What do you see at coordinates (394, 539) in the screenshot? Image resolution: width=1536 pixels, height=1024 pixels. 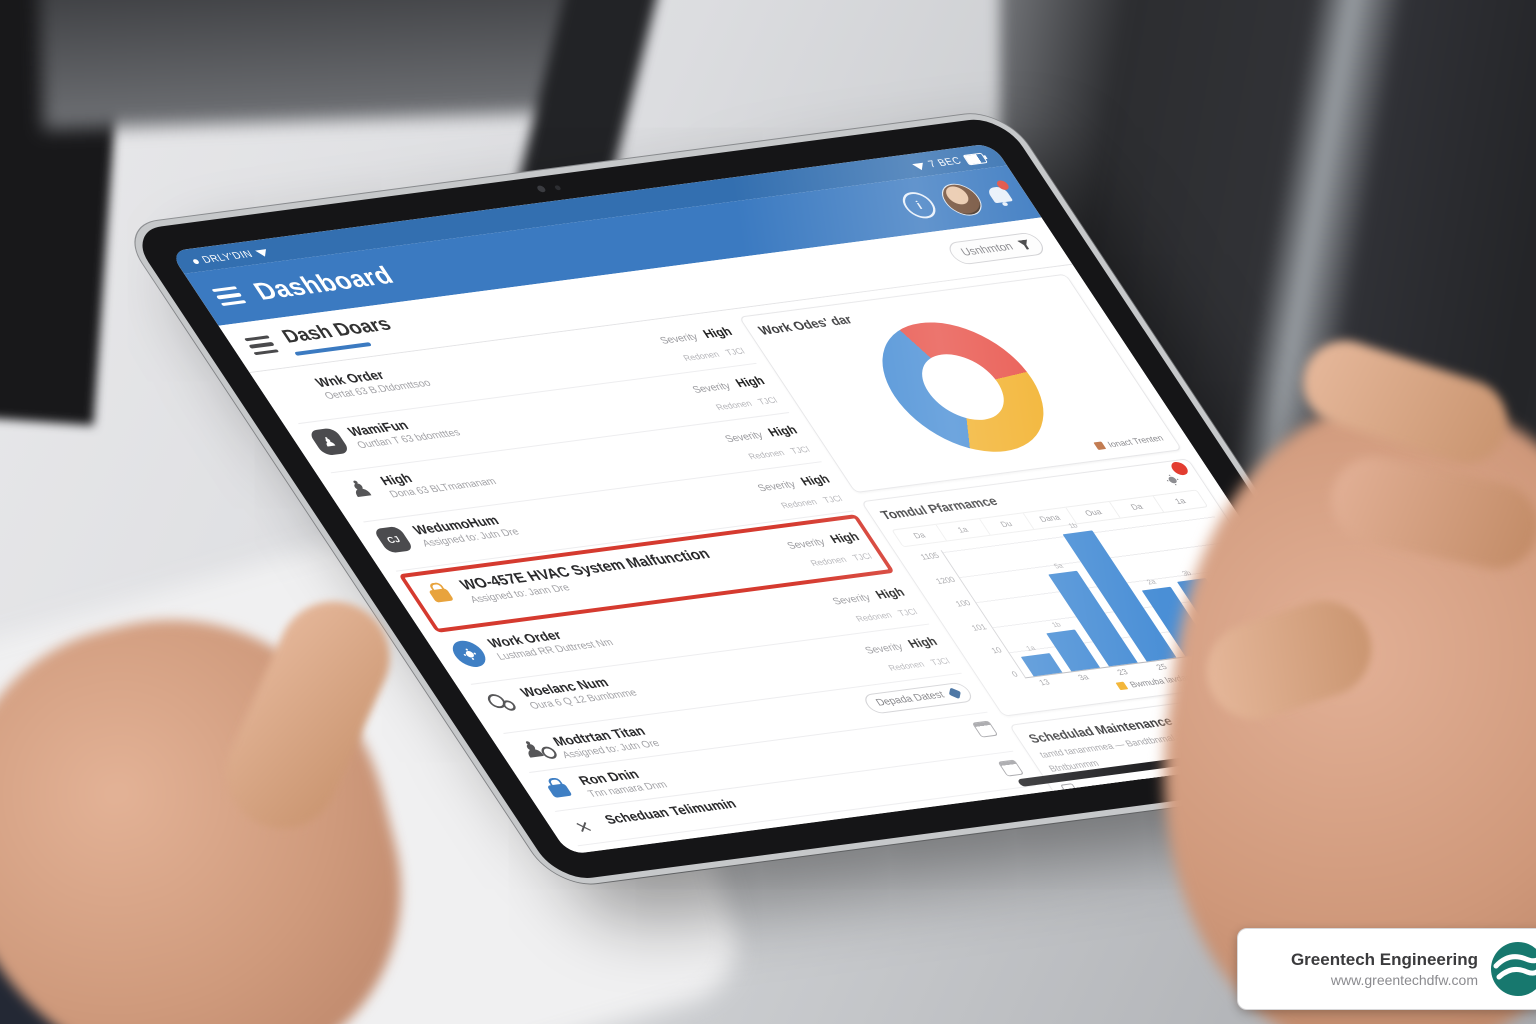 I see `badge-icon: CJ` at bounding box center [394, 539].